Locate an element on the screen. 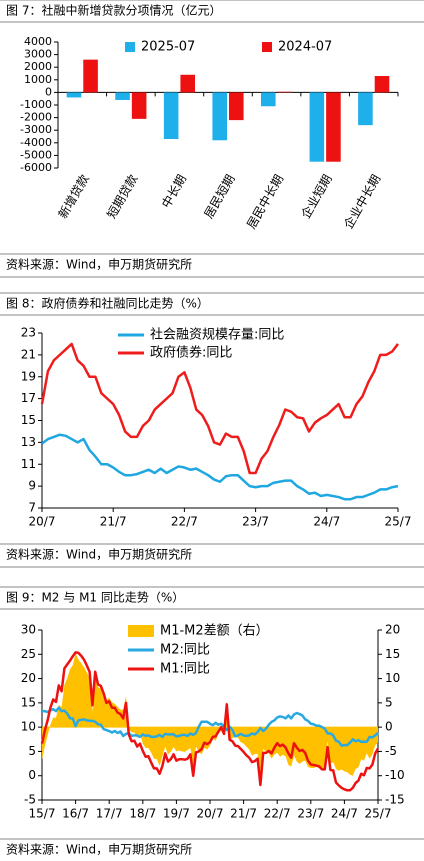 The width and height of the screenshot is (424, 861). y2-tick-label: -15 is located at coordinates (395, 800).